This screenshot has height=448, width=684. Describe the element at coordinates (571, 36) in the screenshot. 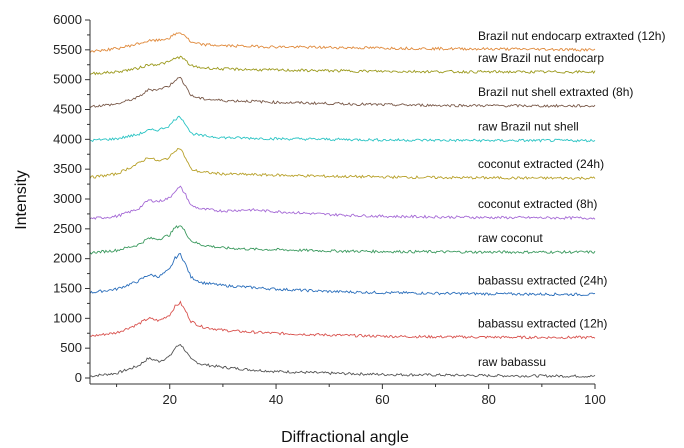

I see `series-label: Brazil nut endocarp extraxted (12h)` at that location.